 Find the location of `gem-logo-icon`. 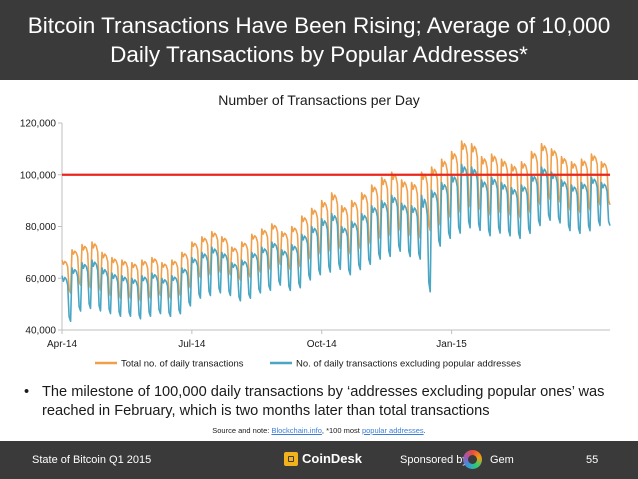

gem-logo-icon is located at coordinates (472, 459).